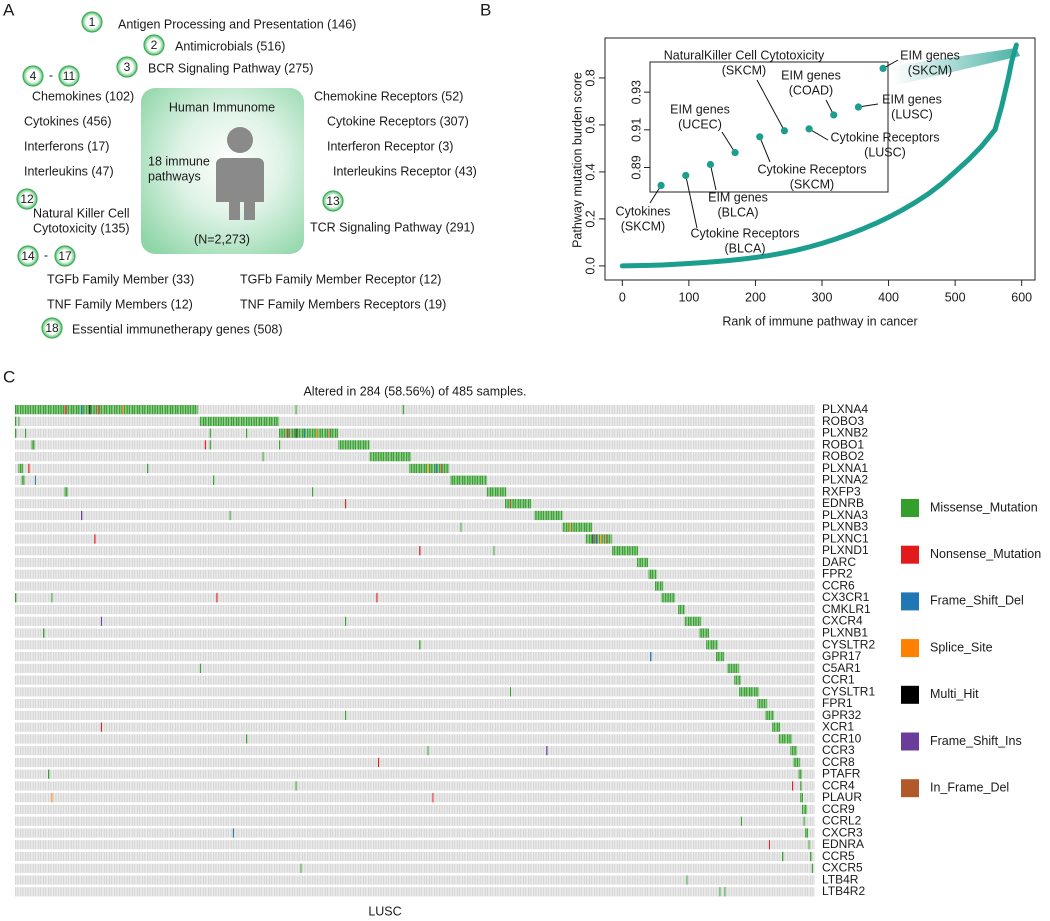  What do you see at coordinates (954, 694) in the screenshot?
I see `legend-label: Multi_Hit` at bounding box center [954, 694].